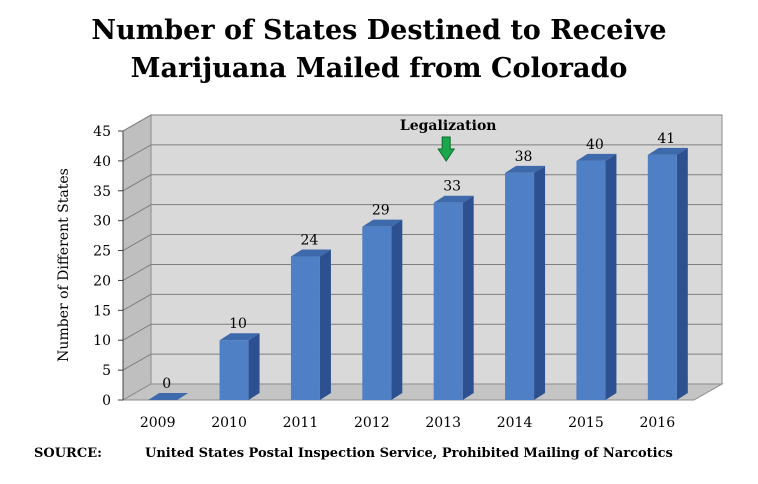  Describe the element at coordinates (515, 423) in the screenshot. I see `x-tick-label: 2014` at that location.